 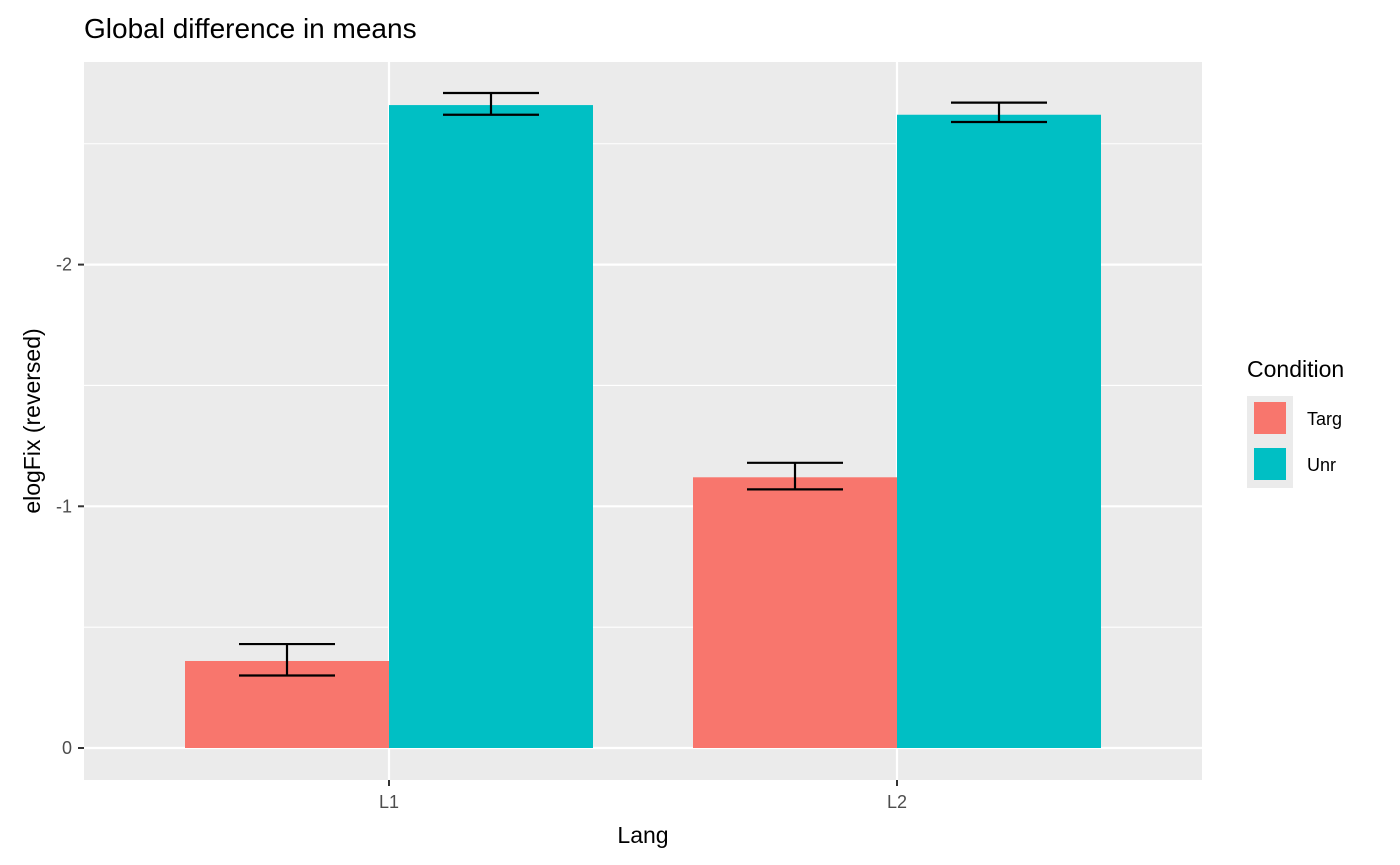 What do you see at coordinates (1294, 442) in the screenshot?
I see `legend-items: Targ Unr` at bounding box center [1294, 442].